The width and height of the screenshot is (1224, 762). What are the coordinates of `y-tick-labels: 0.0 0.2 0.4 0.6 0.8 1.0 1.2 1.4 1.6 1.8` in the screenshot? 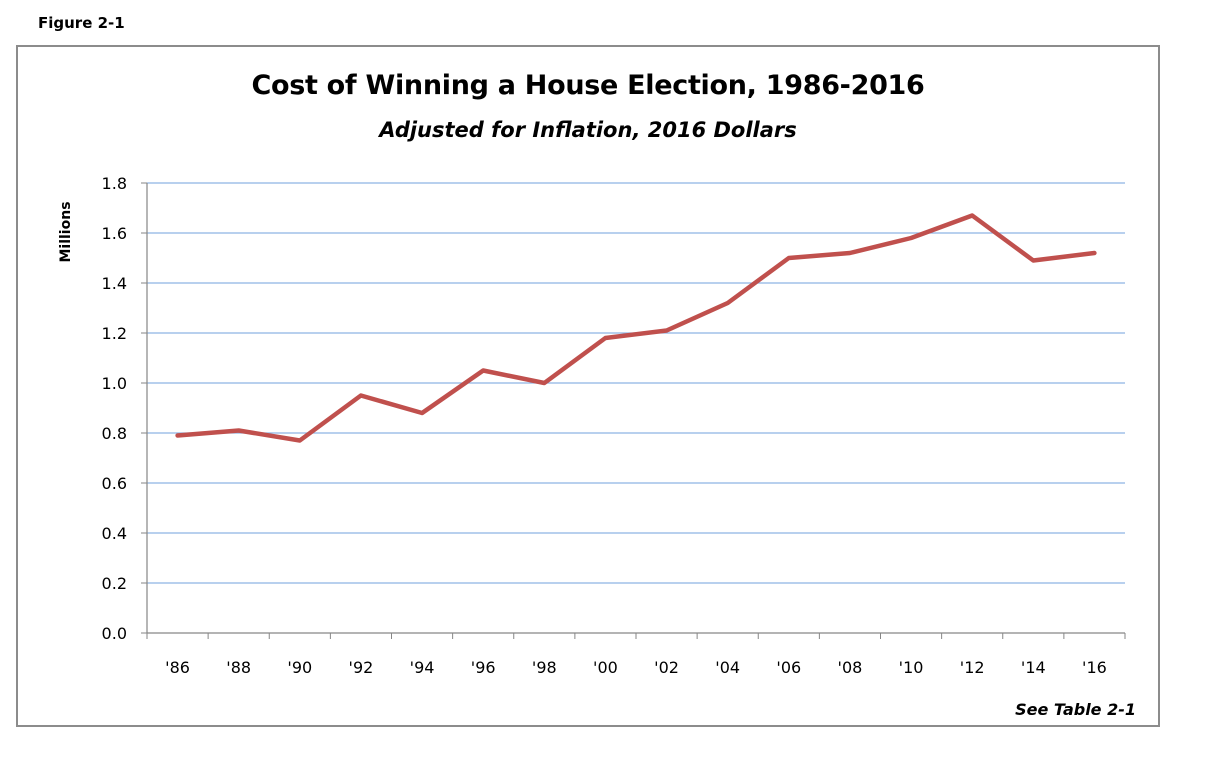 It's located at (114, 408).